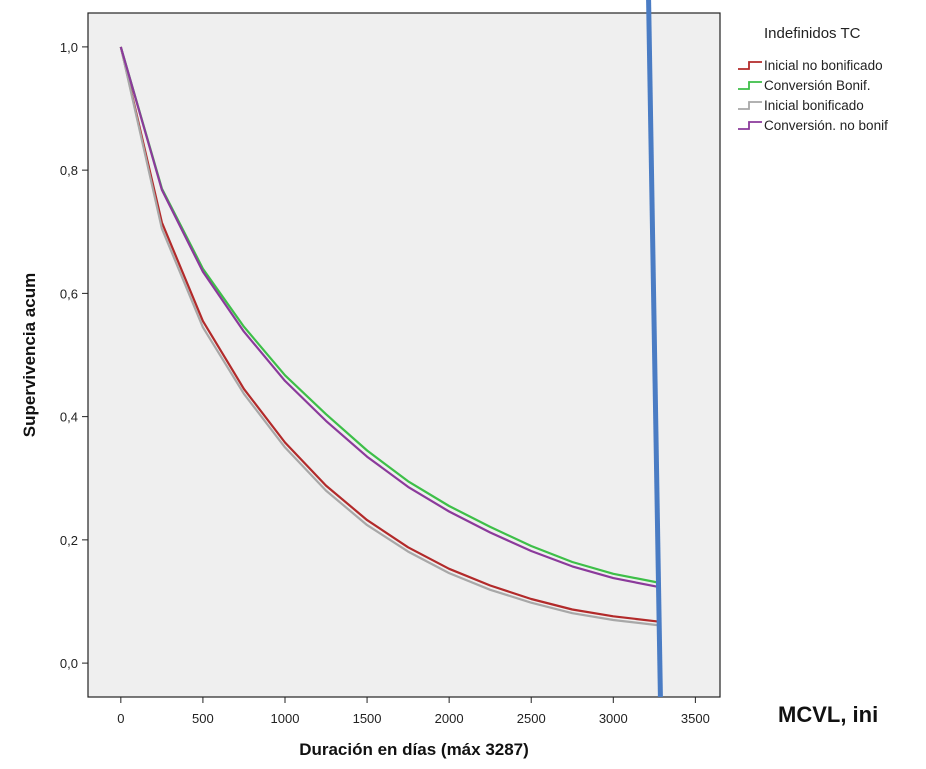  What do you see at coordinates (285, 718) in the screenshot?
I see `x-tick-label: 1000` at bounding box center [285, 718].